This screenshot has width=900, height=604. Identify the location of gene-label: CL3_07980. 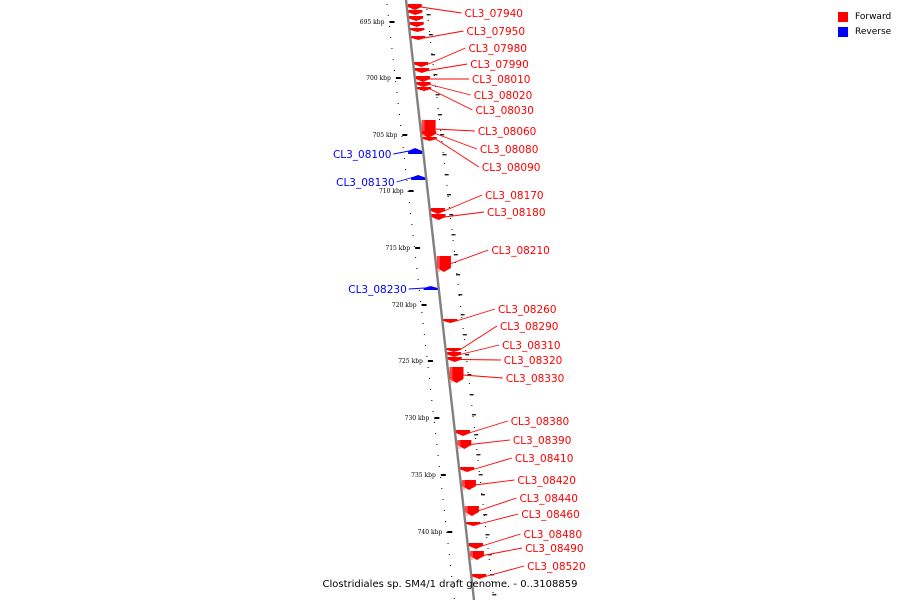
(497, 49).